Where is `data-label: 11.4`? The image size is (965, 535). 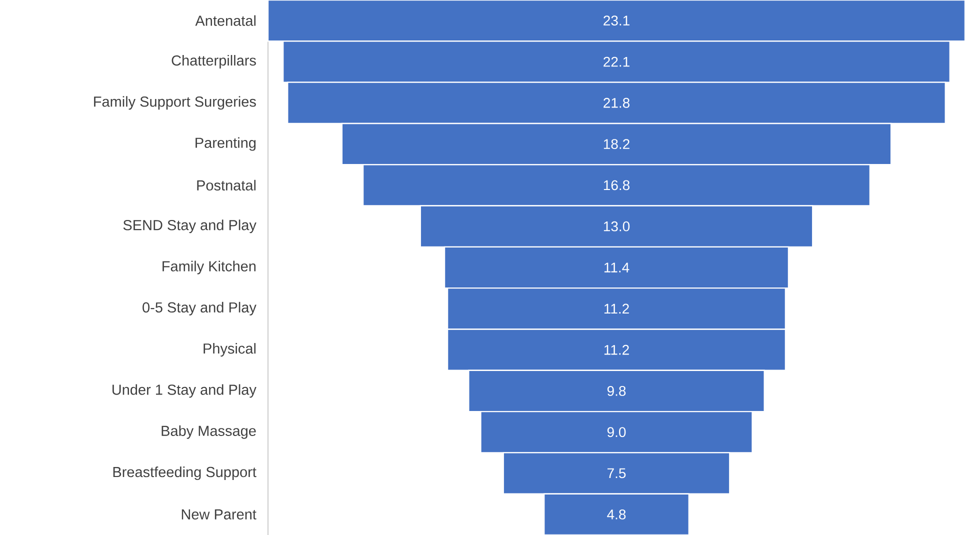
data-label: 11.4 is located at coordinates (617, 267).